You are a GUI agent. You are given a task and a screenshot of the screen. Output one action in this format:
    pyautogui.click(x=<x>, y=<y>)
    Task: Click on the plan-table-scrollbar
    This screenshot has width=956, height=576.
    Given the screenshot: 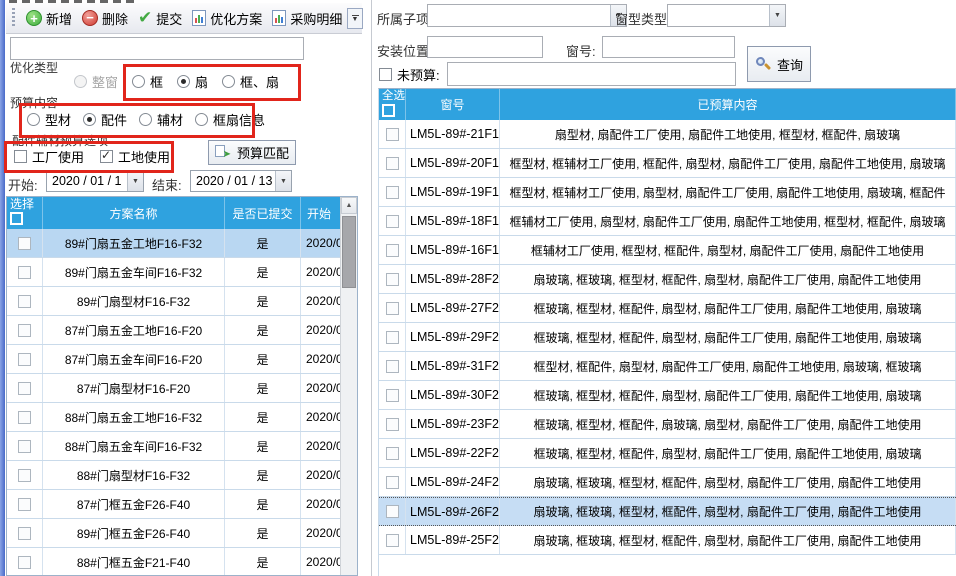 What is the action you would take?
    pyautogui.click(x=348, y=386)
    